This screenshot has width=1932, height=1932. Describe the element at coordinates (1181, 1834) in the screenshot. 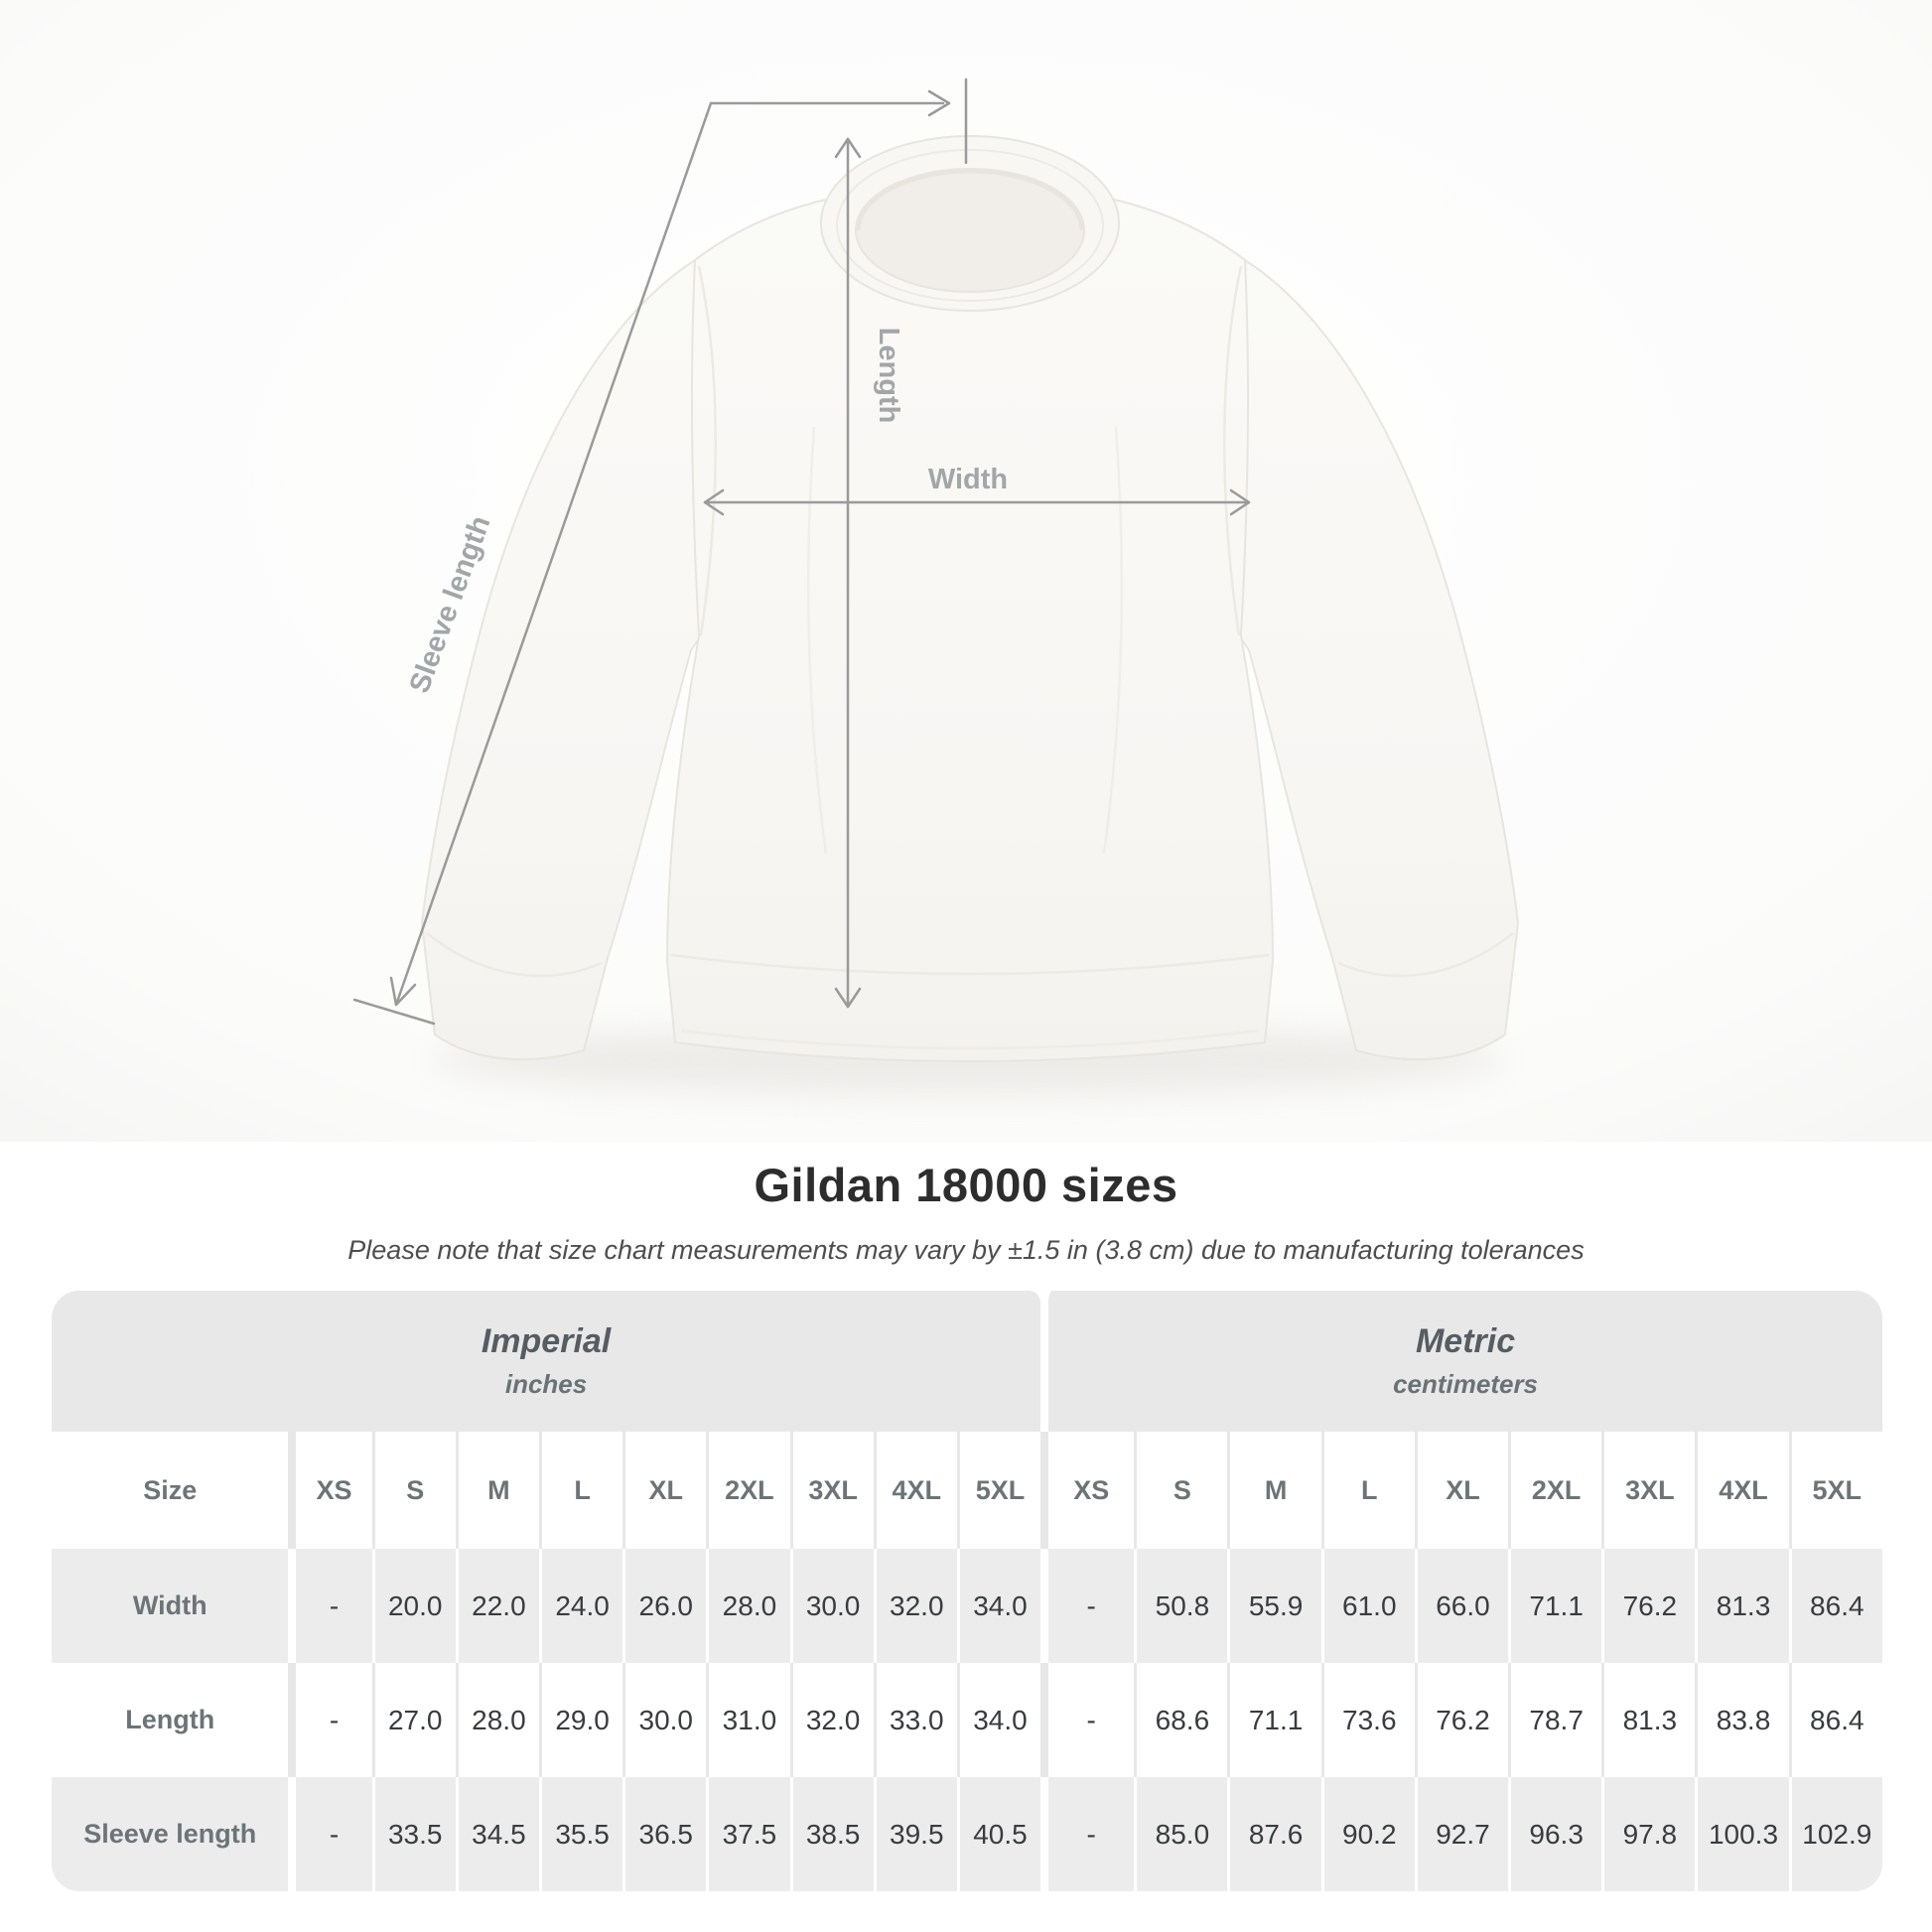

I see `value-cell: 85.0` at that location.